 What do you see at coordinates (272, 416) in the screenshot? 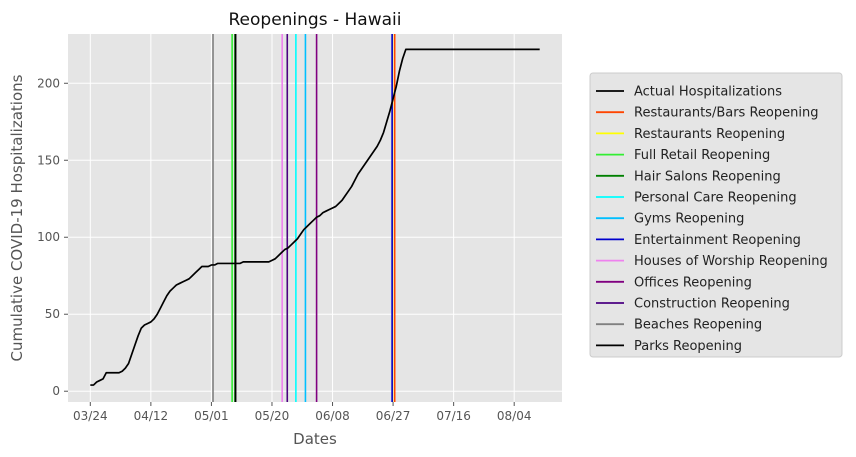
I see `x-tick-label: 05/20` at bounding box center [272, 416].